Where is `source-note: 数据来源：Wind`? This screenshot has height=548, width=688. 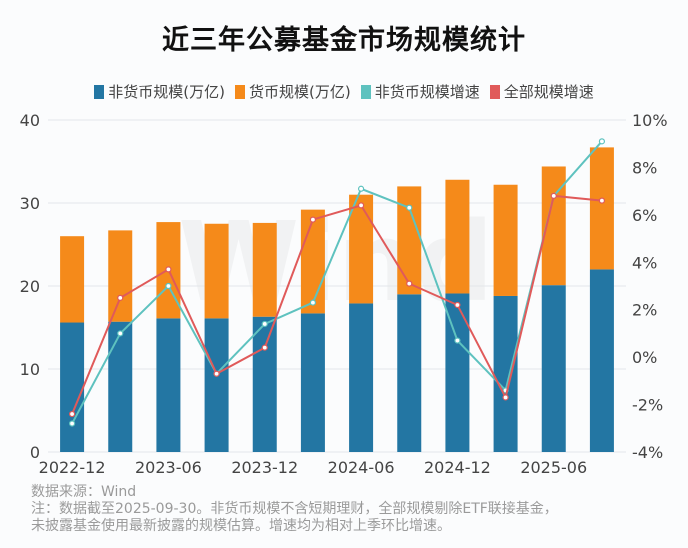 source-note: 数据来源：Wind is located at coordinates (84, 492).